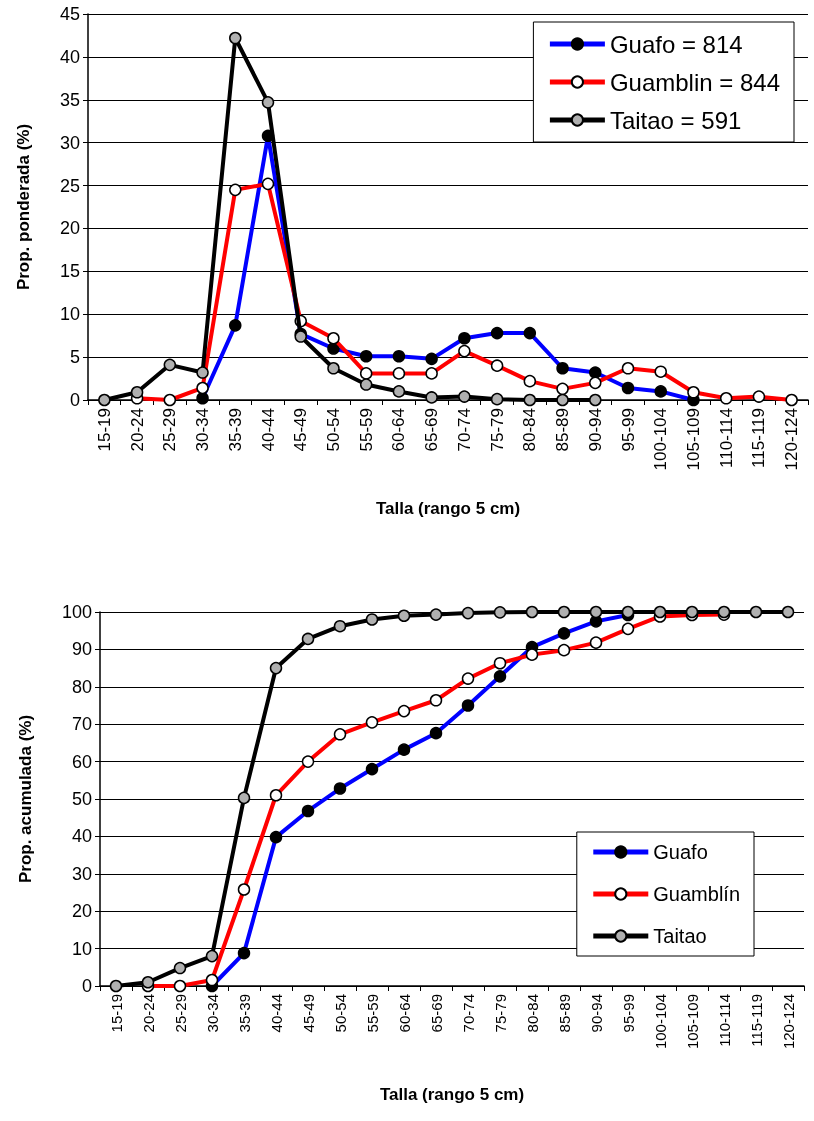 The height and width of the screenshot is (1121, 814). What do you see at coordinates (697, 894) in the screenshot?
I see `legend-label: Guamblín` at bounding box center [697, 894].